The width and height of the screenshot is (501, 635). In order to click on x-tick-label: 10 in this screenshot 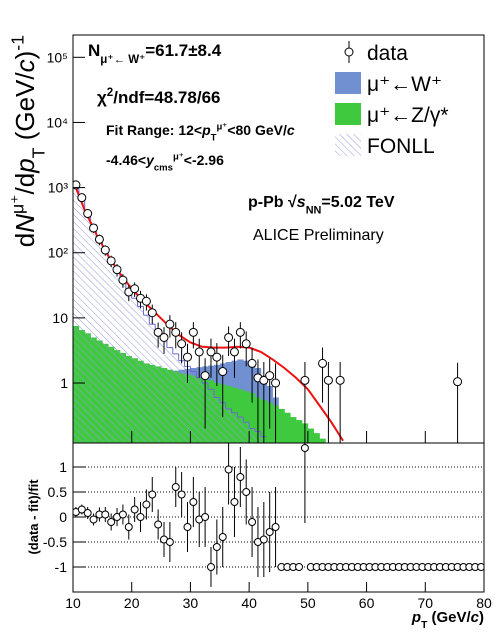, I will do `click(73, 603)`.